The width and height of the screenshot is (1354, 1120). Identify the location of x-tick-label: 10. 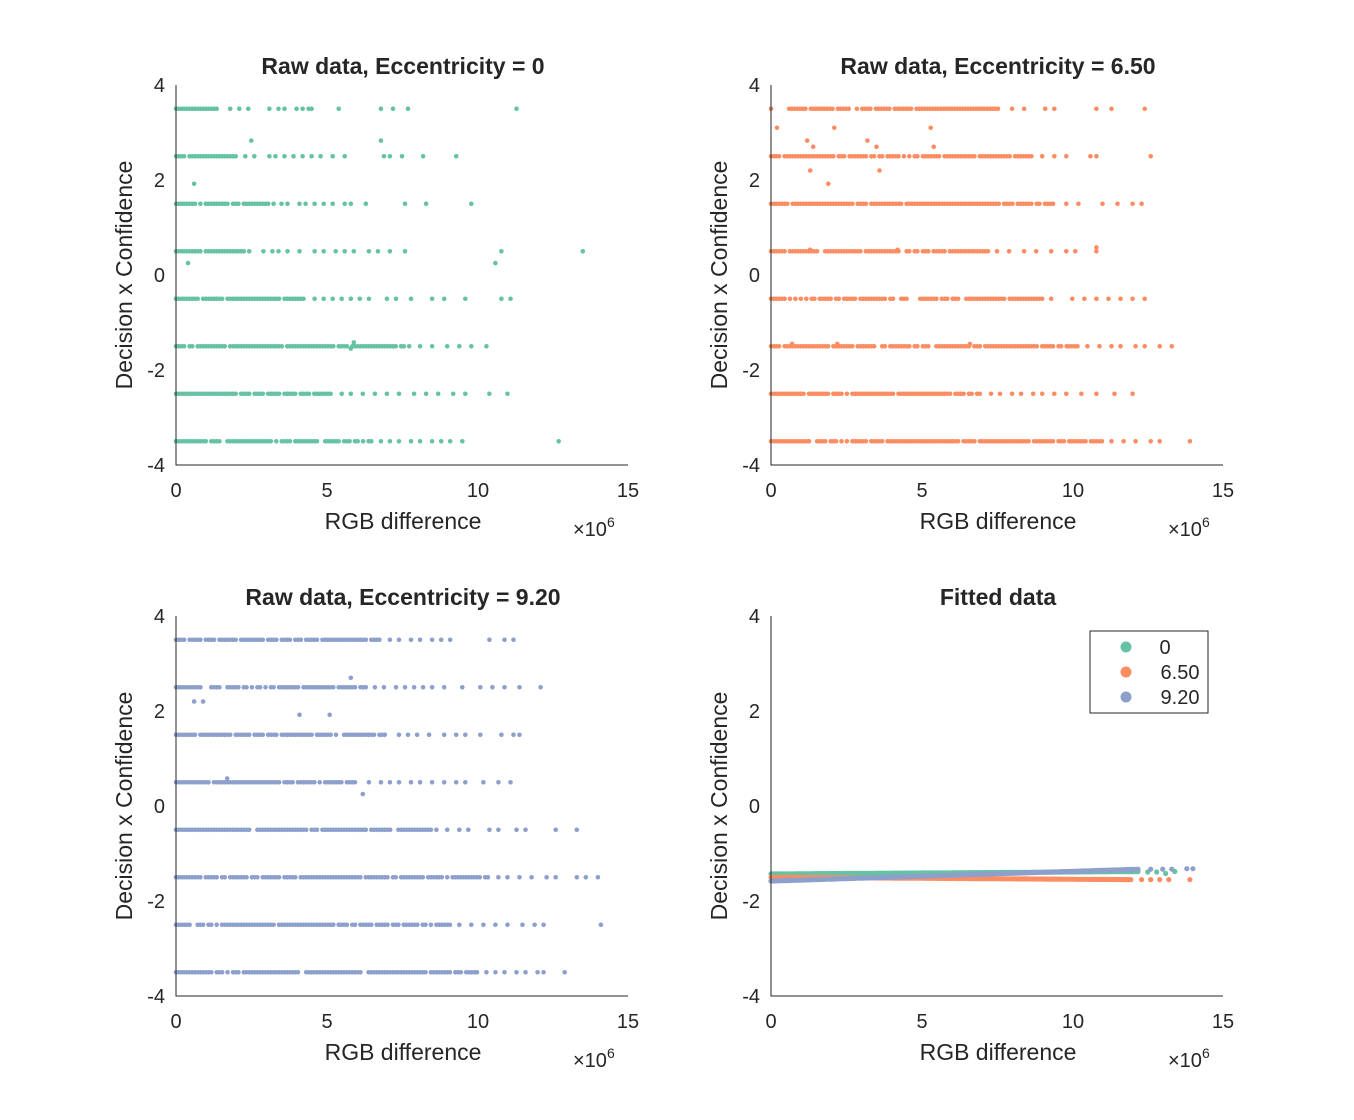
(1073, 491).